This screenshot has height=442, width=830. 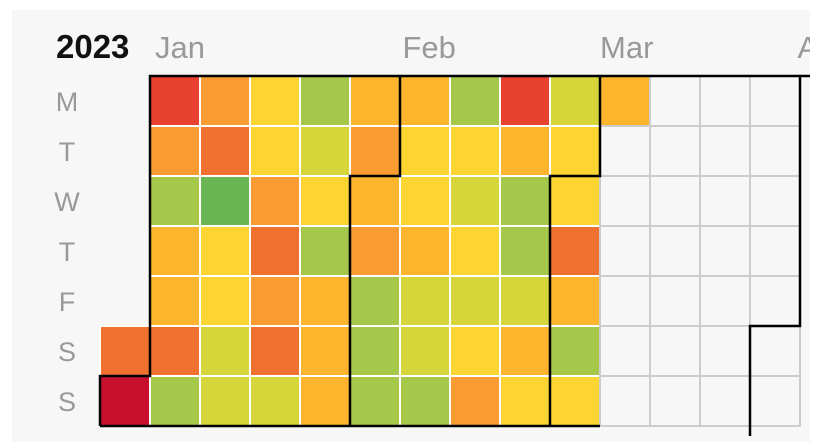 I want to click on day-label: S, so click(x=67, y=352).